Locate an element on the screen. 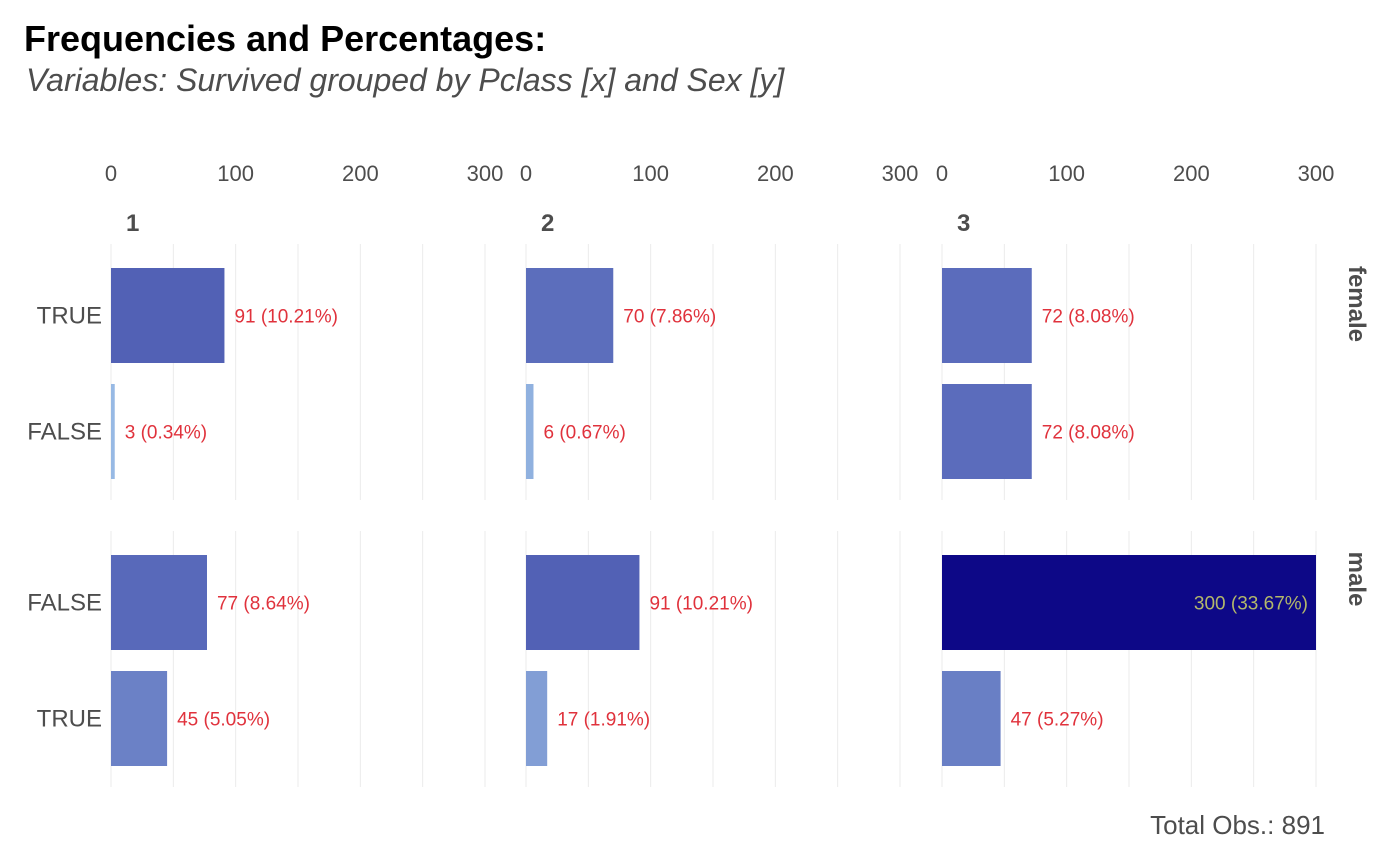 Image resolution: width=1400 pixels, height=866 pixels. chart-caption: Total Obs.: 891 is located at coordinates (1237, 825).